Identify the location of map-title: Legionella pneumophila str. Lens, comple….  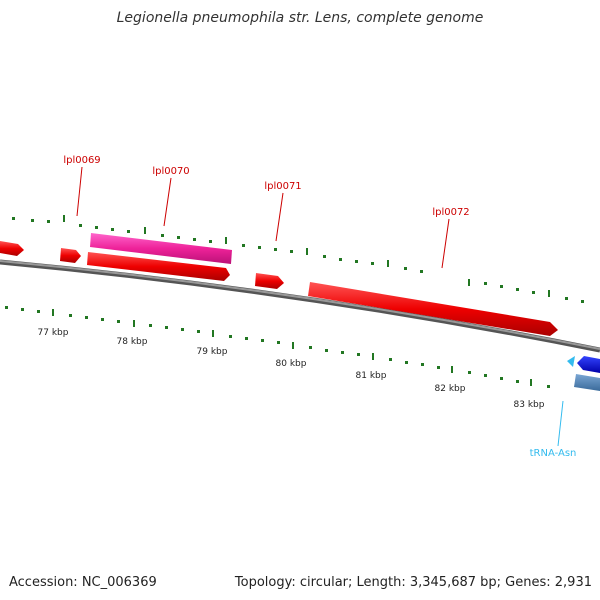
(300, 18).